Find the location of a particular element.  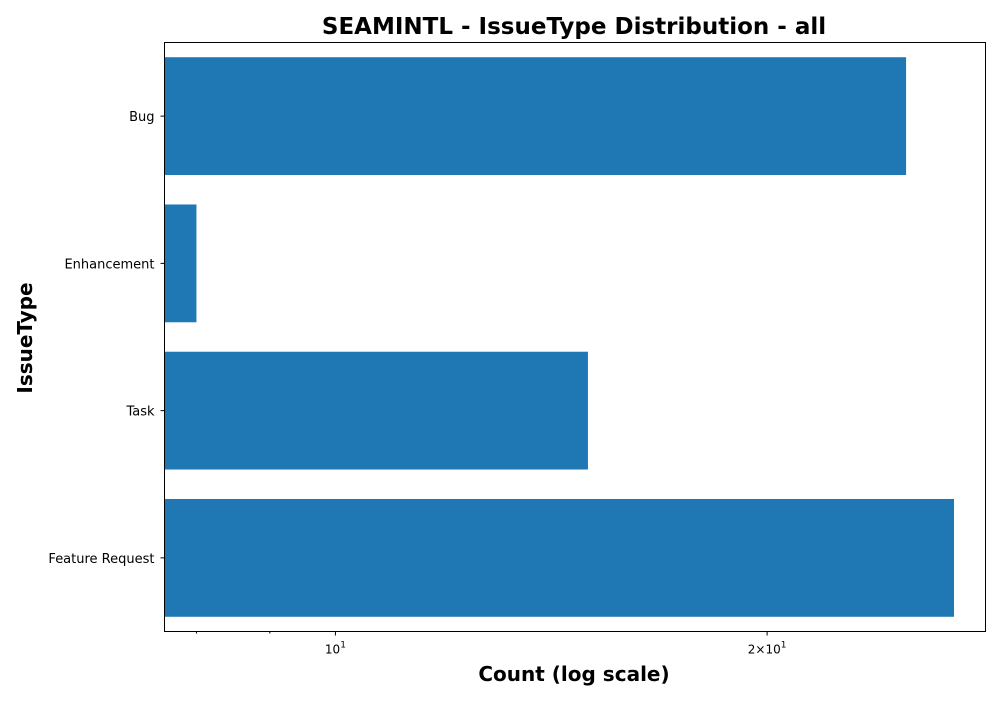

bar-enhancement is located at coordinates (180, 263).